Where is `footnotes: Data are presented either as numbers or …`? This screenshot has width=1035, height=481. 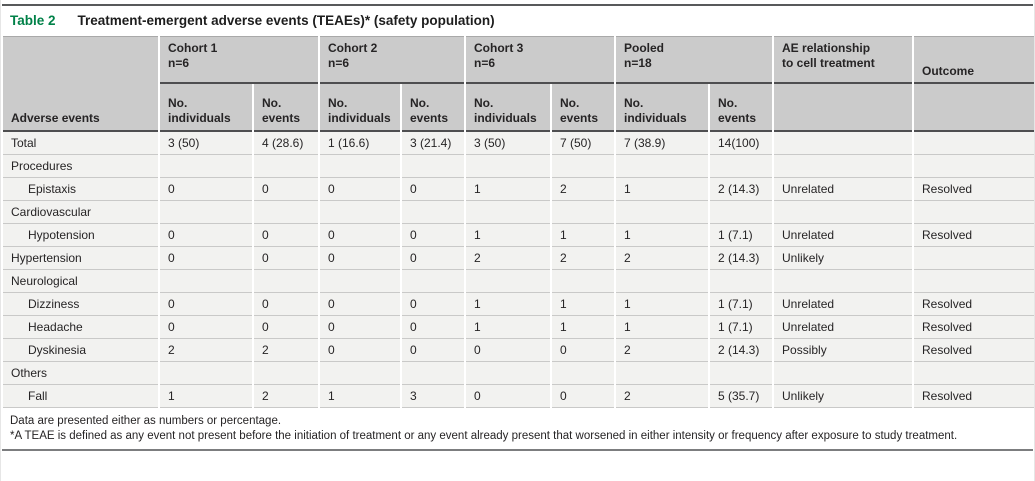
footnotes: Data are presented either as numbers or … is located at coordinates (517, 428).